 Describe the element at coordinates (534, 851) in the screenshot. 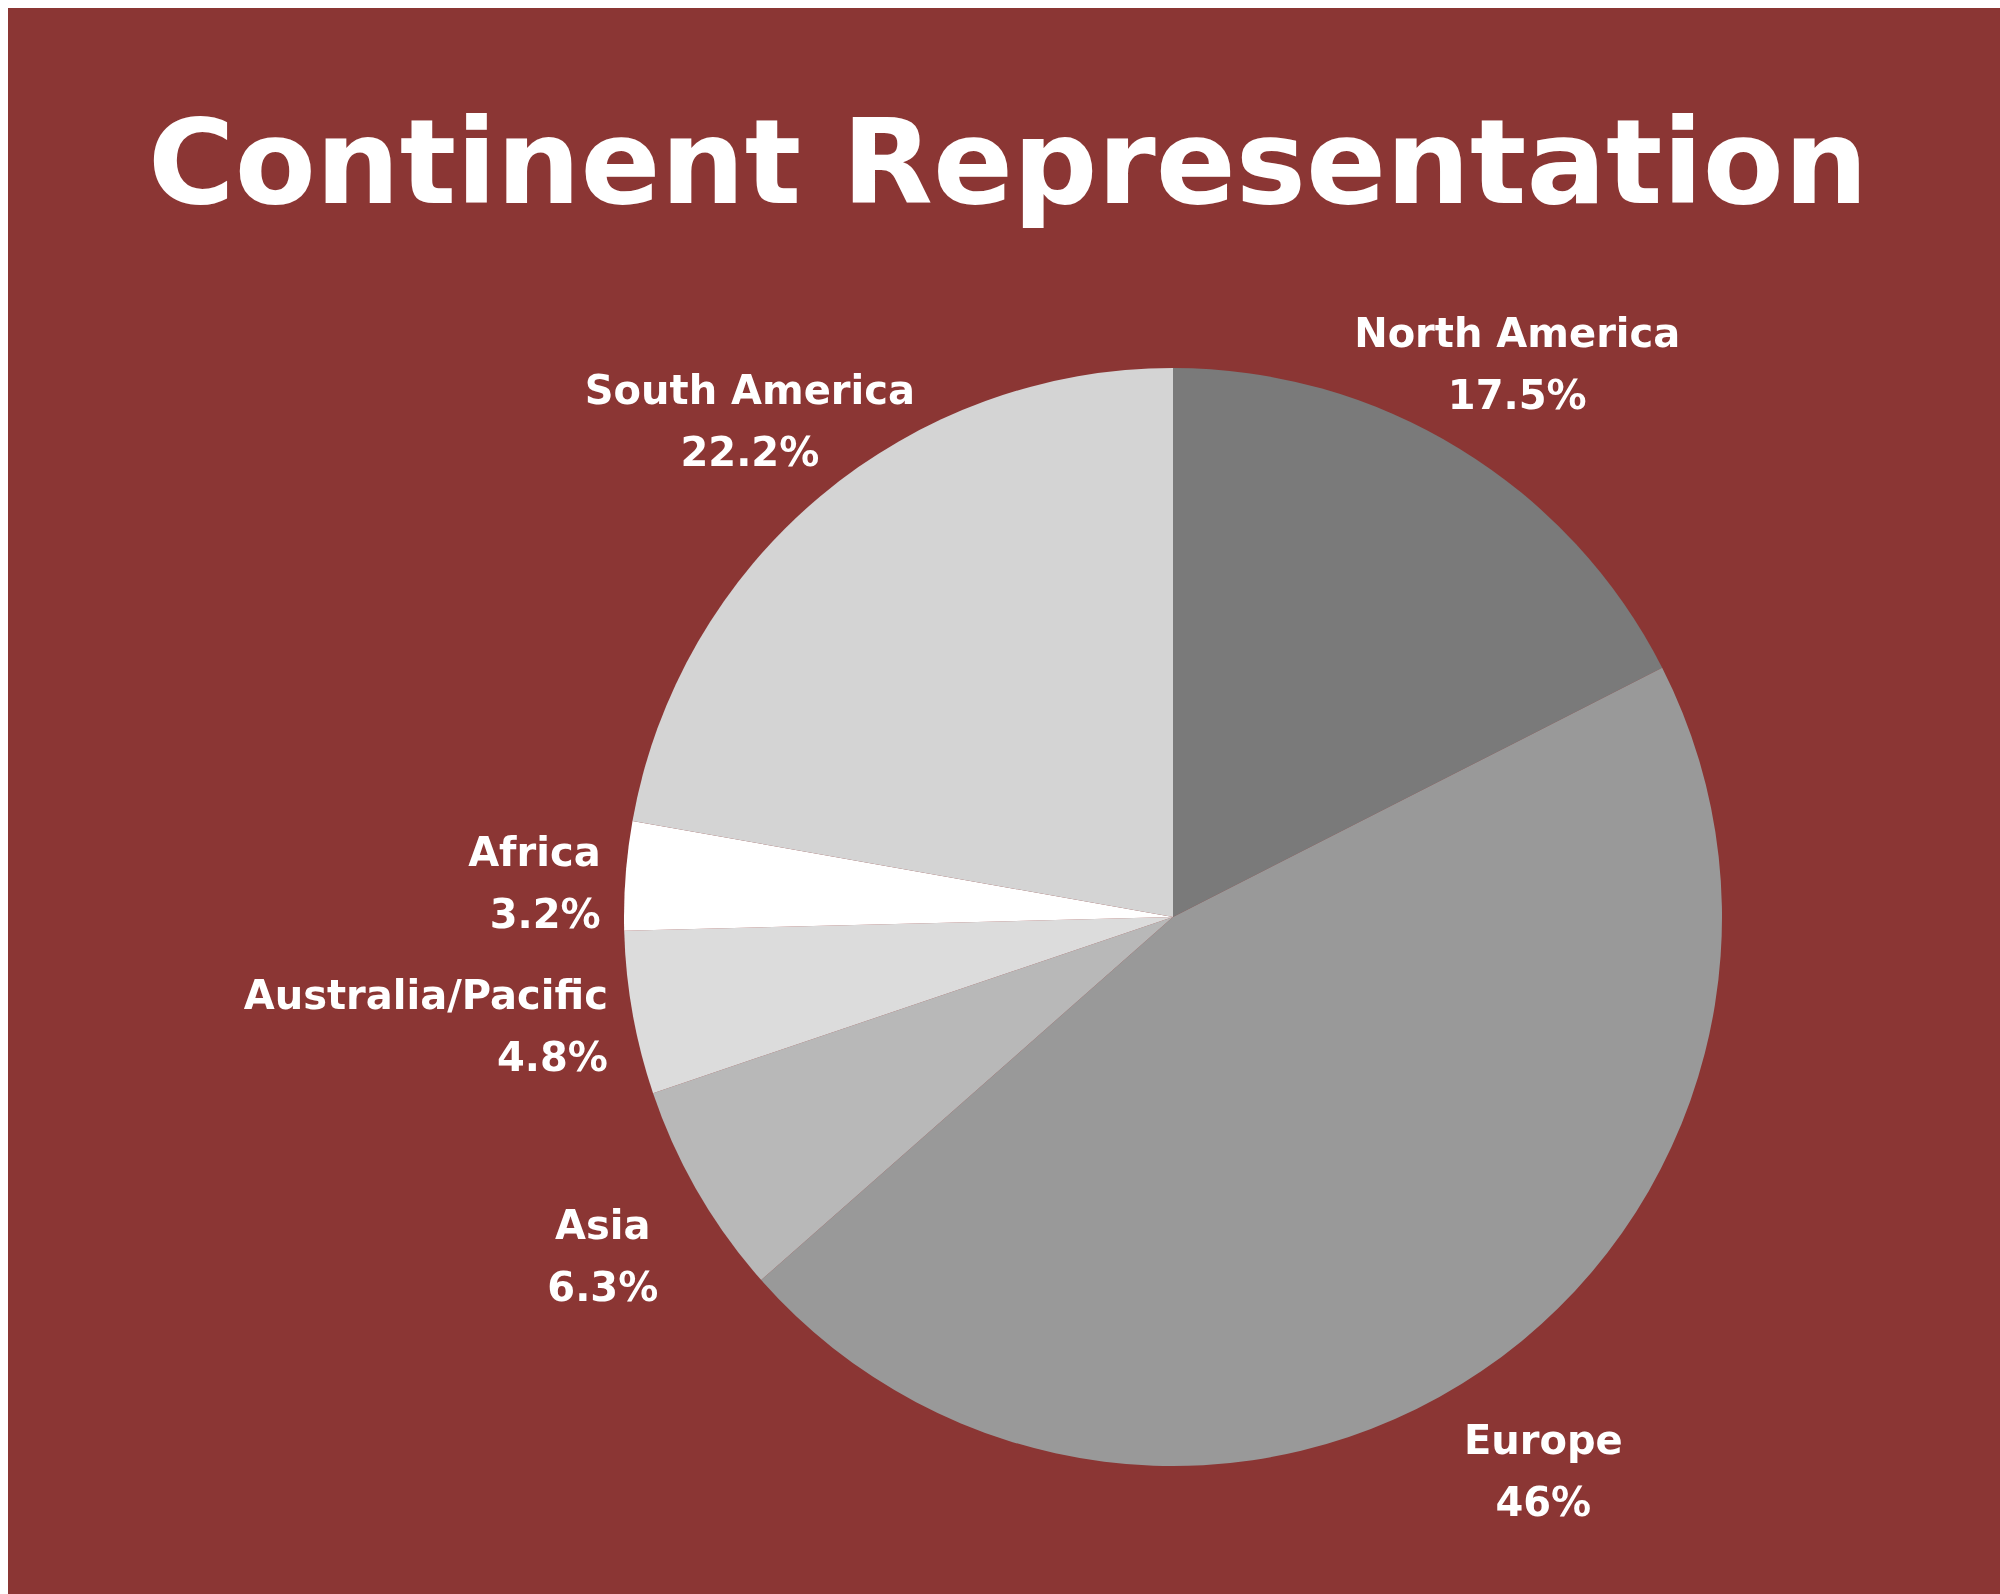

I see `slice-label: Africa` at that location.